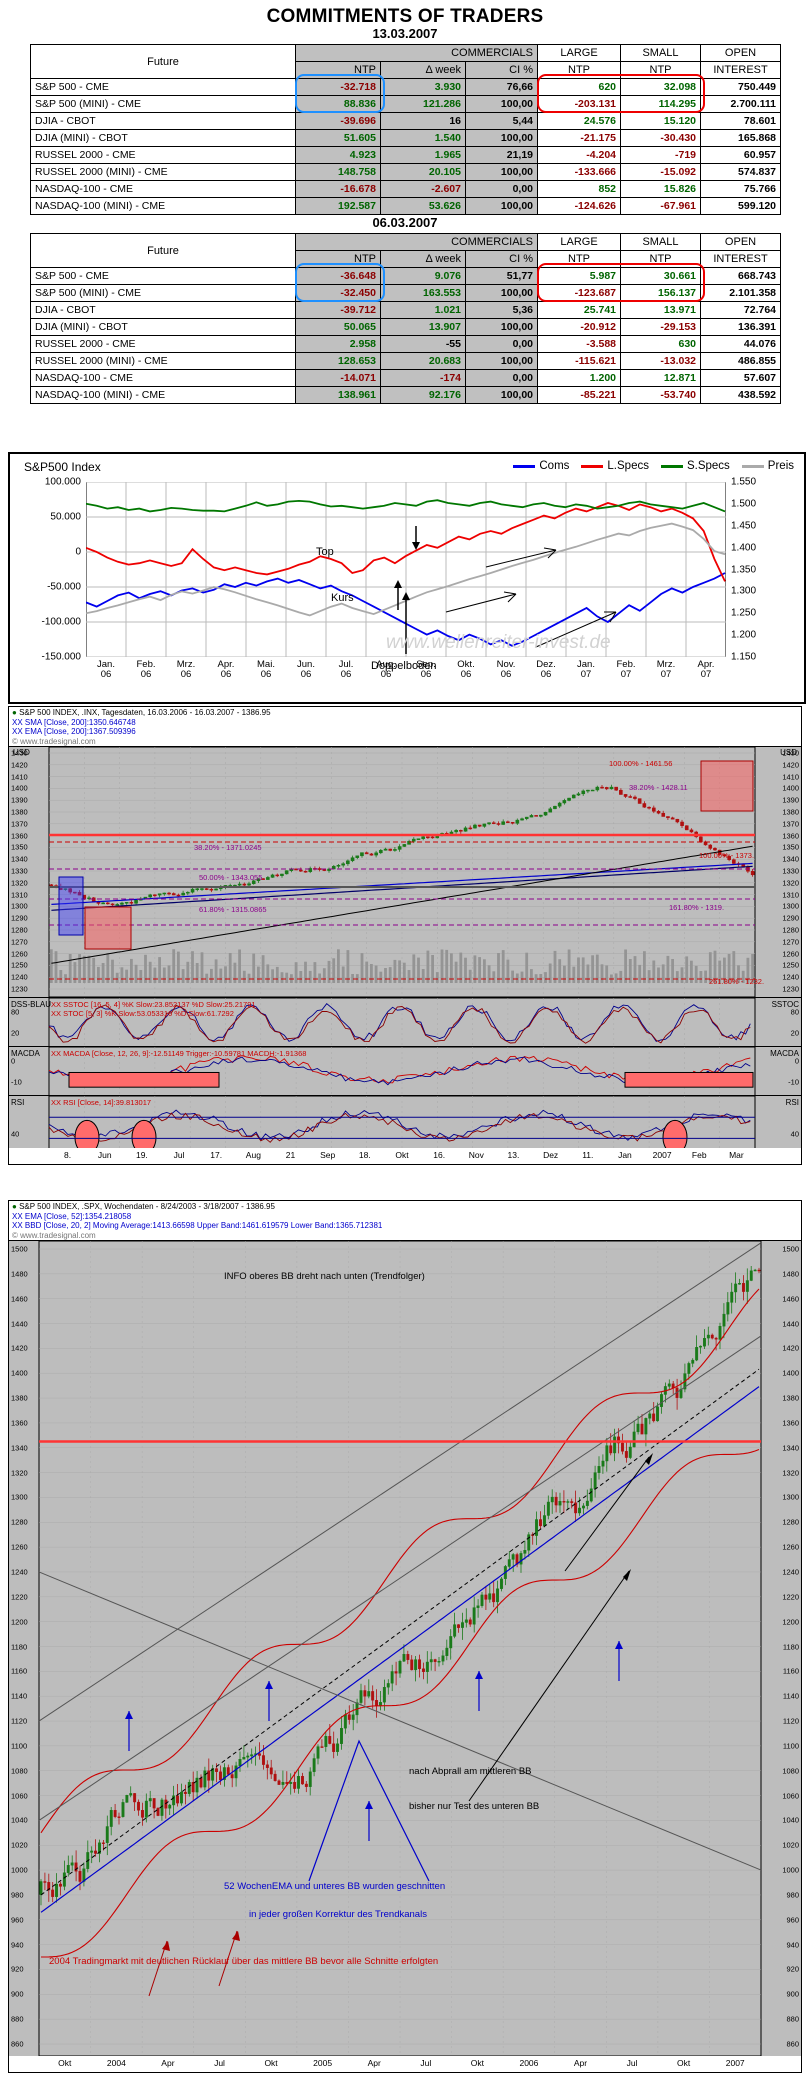  I want to click on cell-com-ntp: 128.653, so click(338, 361).